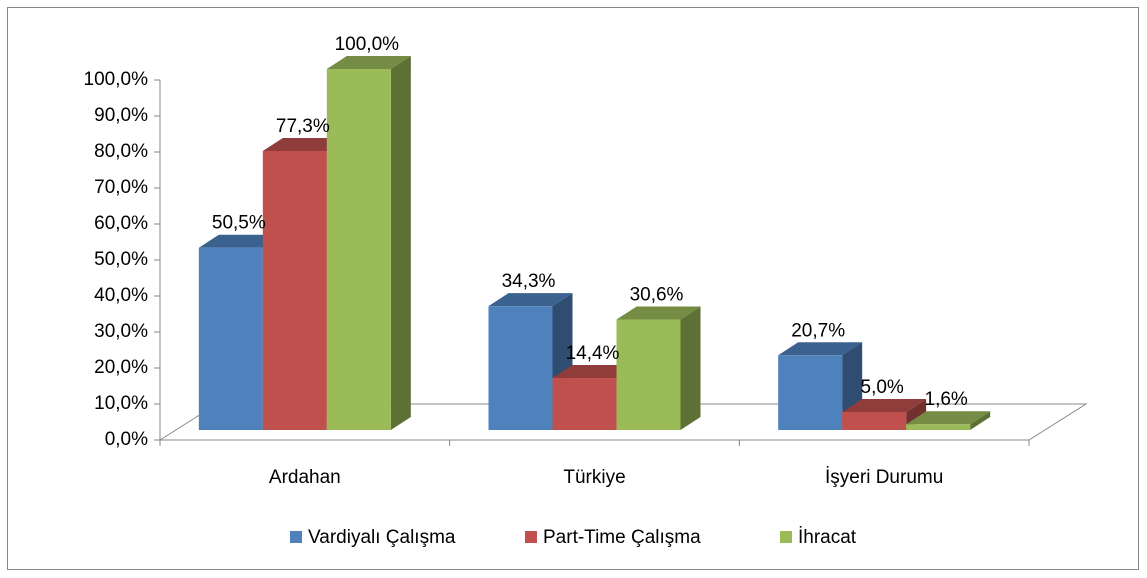 This screenshot has width=1147, height=578. What do you see at coordinates (116, 79) in the screenshot?
I see `y-tick-label: 100,0%` at bounding box center [116, 79].